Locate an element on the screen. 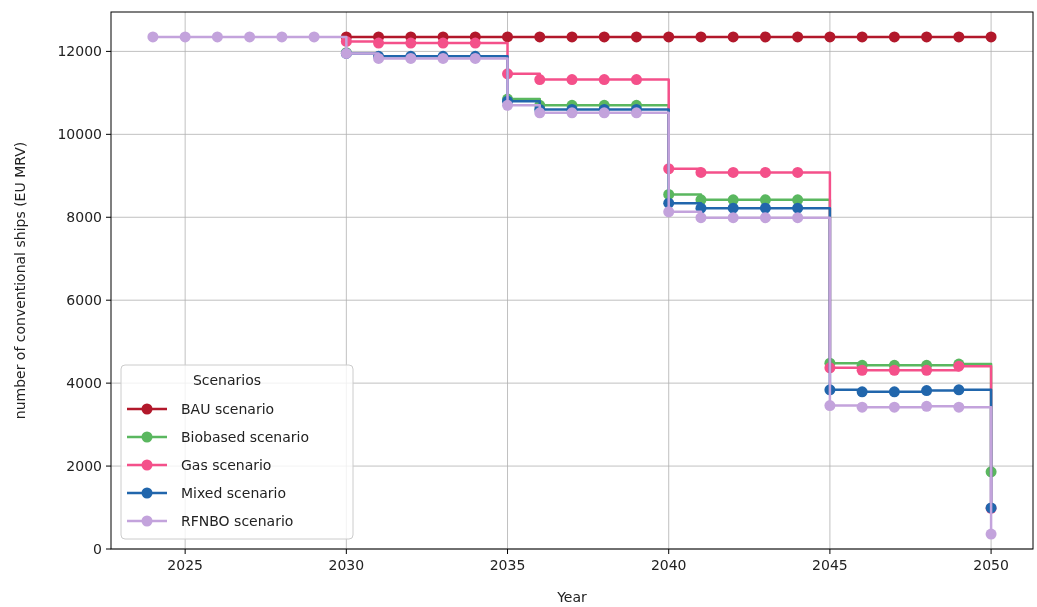 This screenshot has height=607, width=1037. y-tick-label: 10000 is located at coordinates (79, 134).